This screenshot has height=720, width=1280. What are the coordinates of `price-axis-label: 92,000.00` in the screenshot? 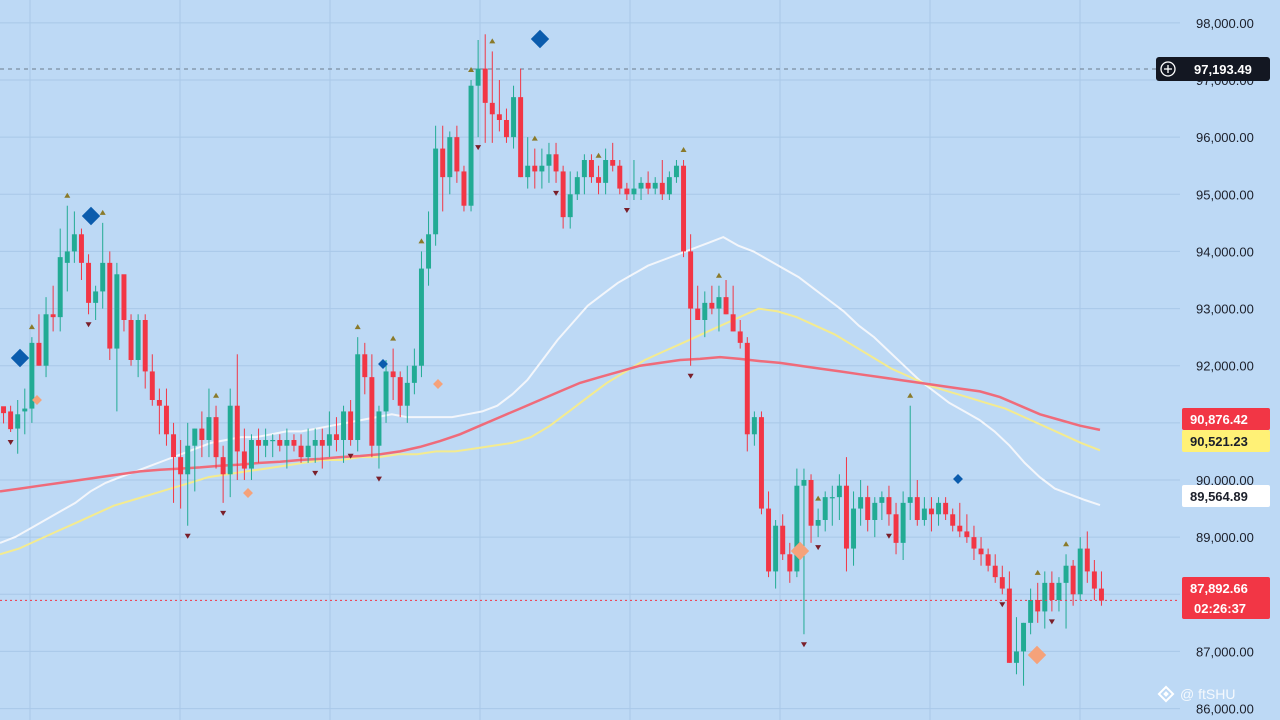 It's located at (1225, 366).